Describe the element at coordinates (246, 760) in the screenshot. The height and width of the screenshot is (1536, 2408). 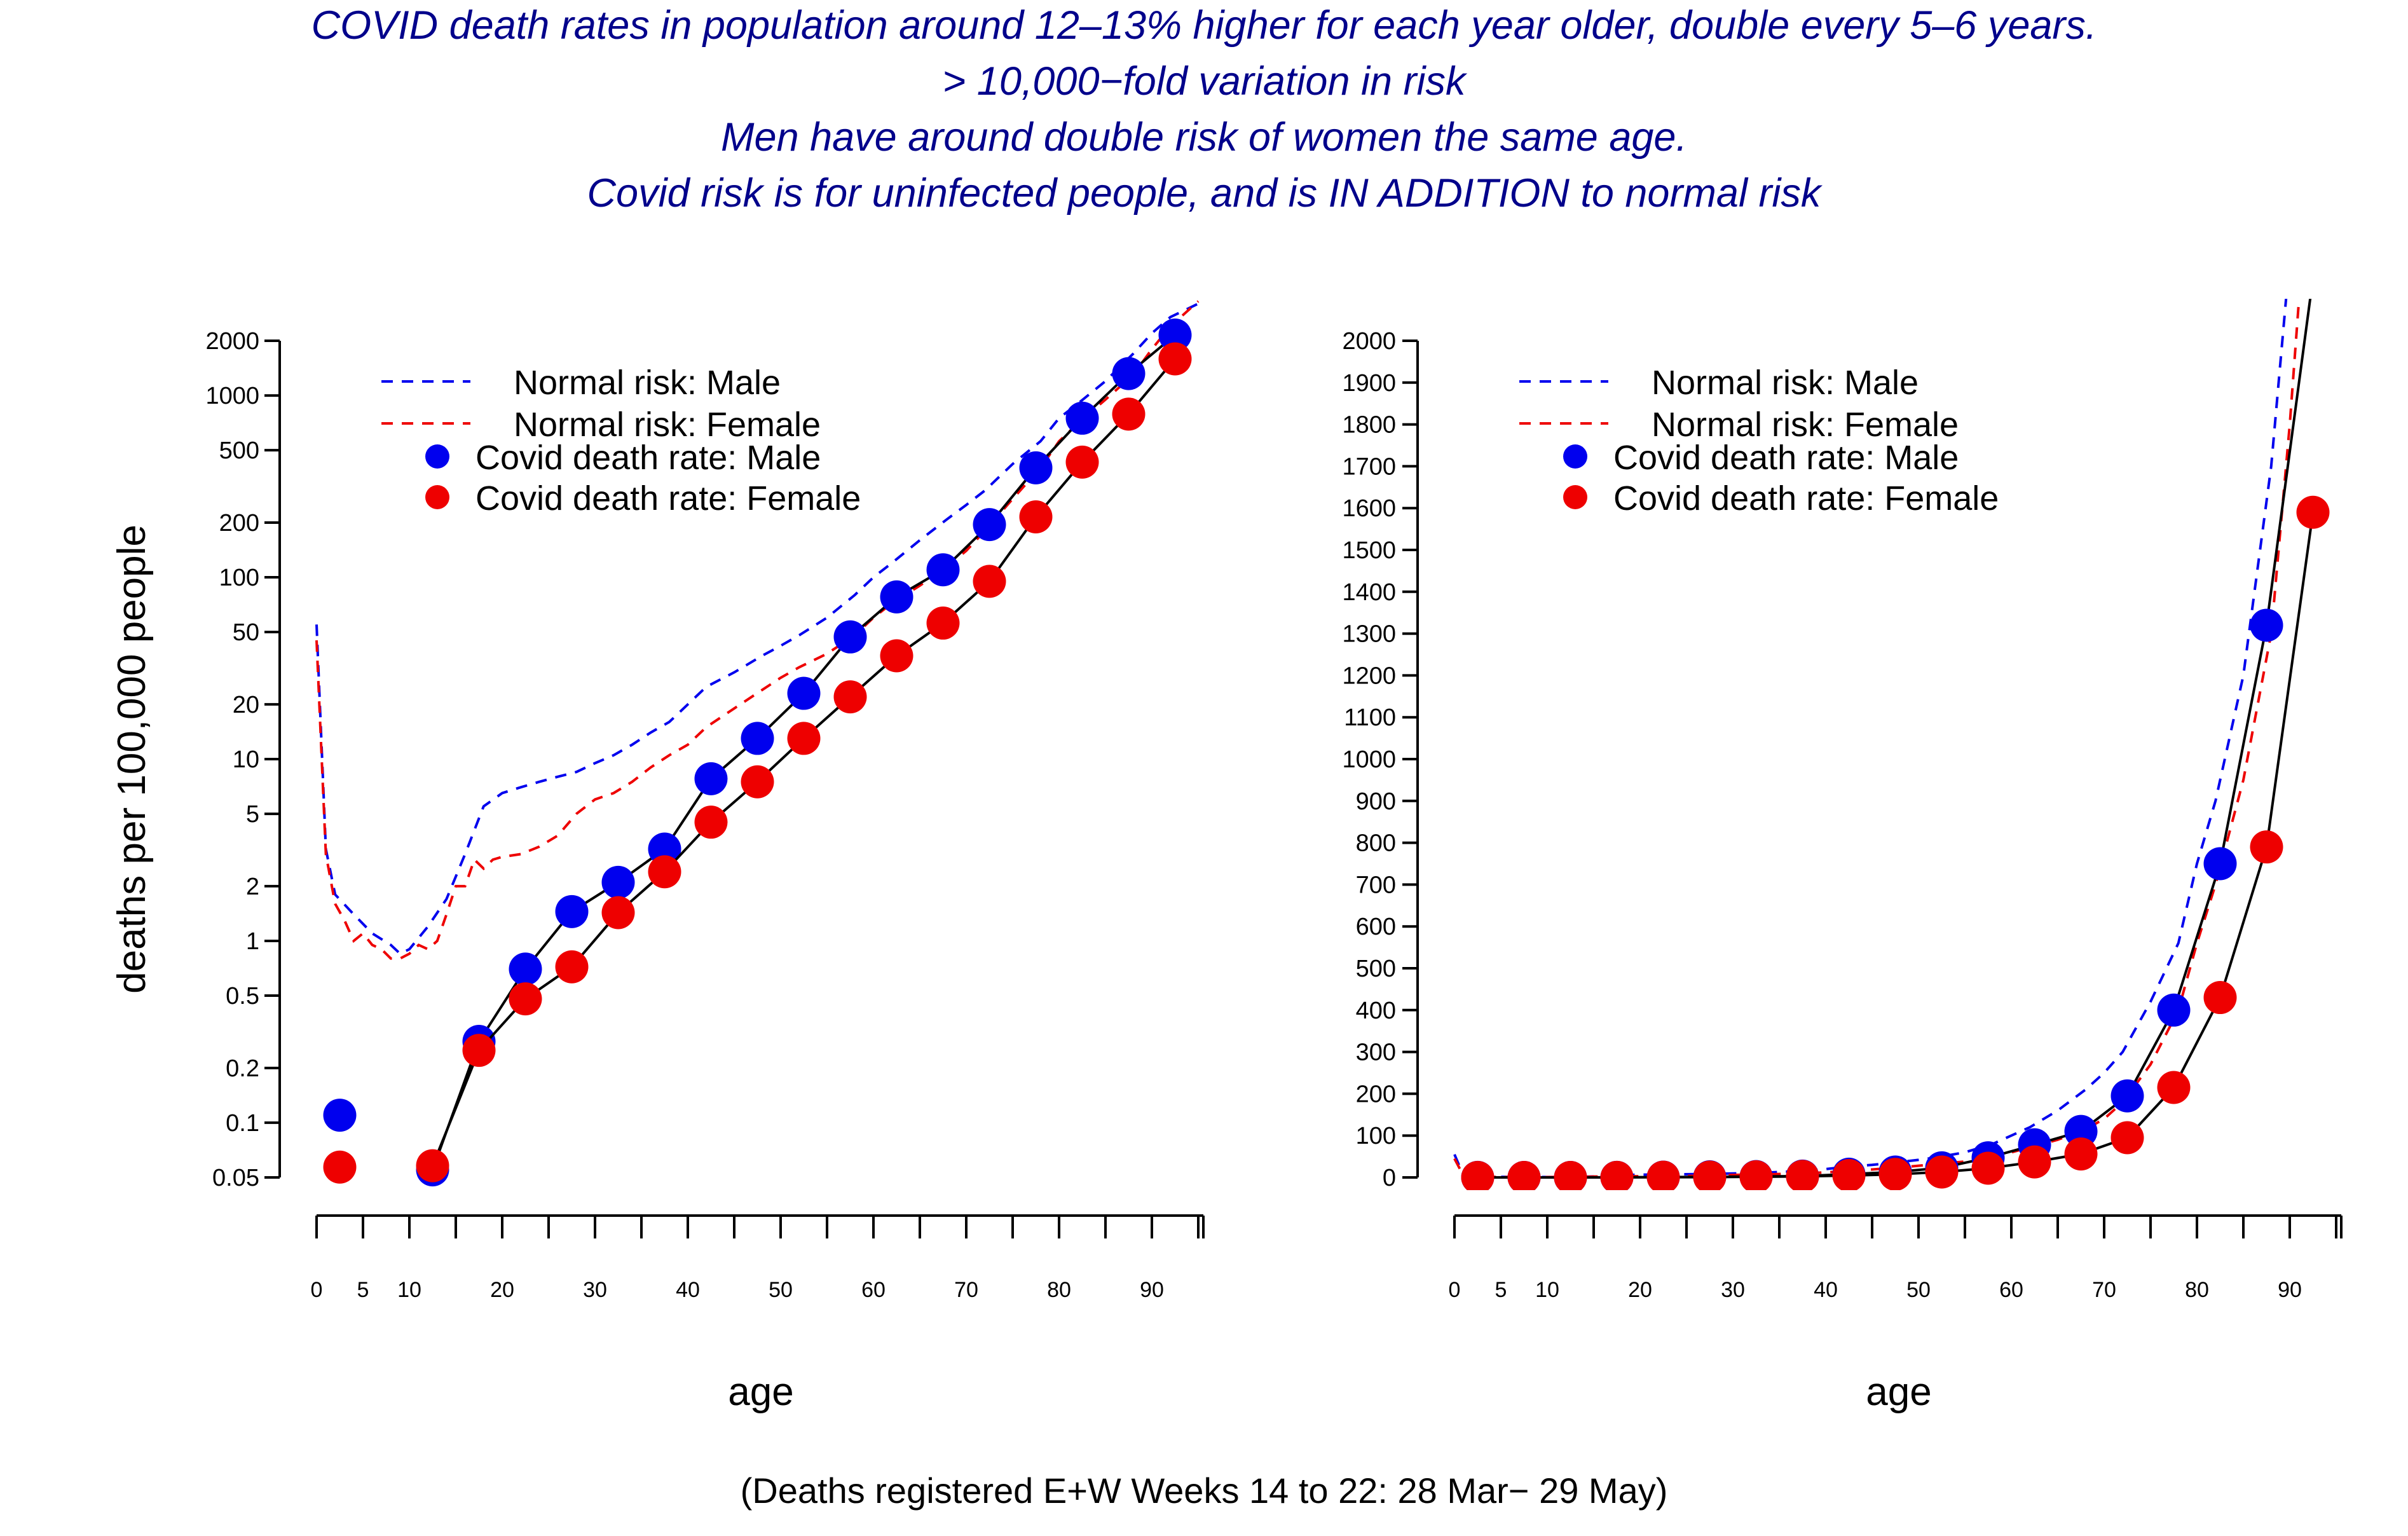
I see `y-tick-label: 10` at that location.